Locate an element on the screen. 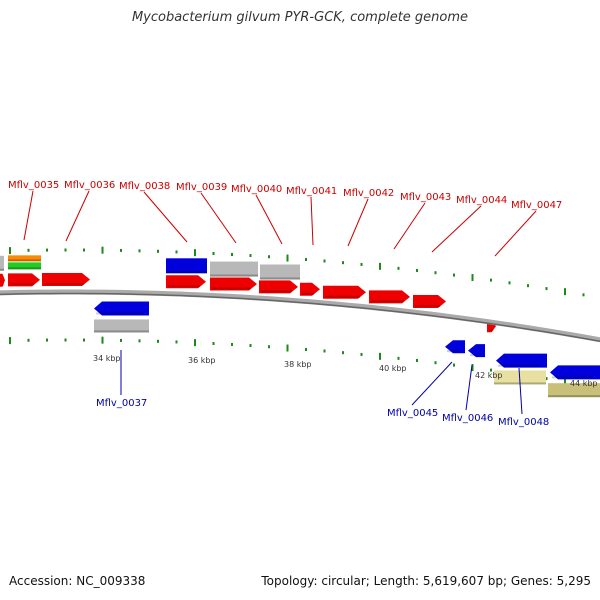 The width and height of the screenshot is (600, 600). olive-feature-shade is located at coordinates (574, 396).